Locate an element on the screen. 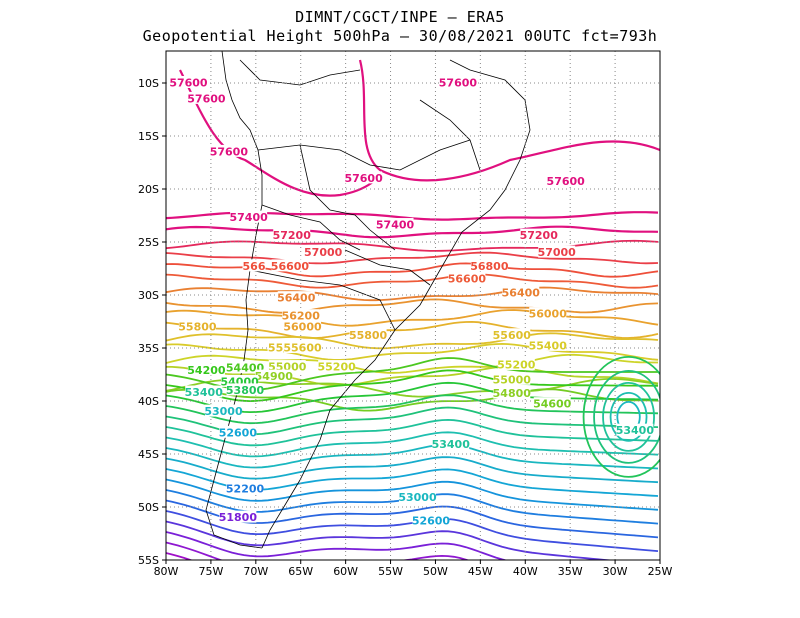 The width and height of the screenshot is (800, 618). contour-value-label: 52600 is located at coordinates (238, 432).